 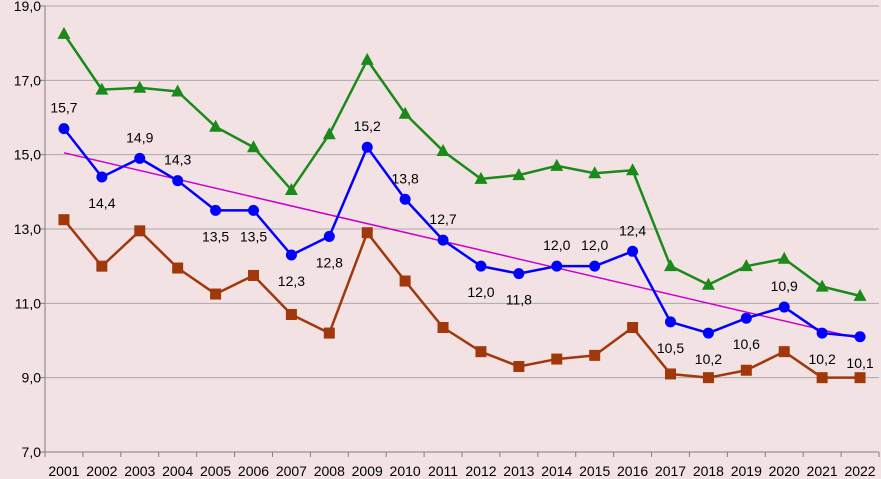 What do you see at coordinates (29, 230) in the screenshot?
I see `y-axis-ticks: 7,0 9,0 11,0 13,0 15,0 17,0 19,0` at bounding box center [29, 230].